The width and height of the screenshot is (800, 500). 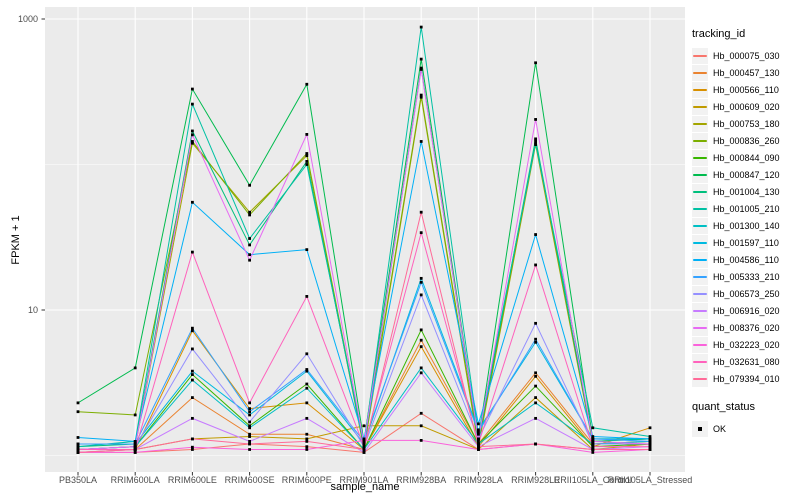 I want to click on legend-item-label: Hb_000836_260, so click(x=746, y=140).